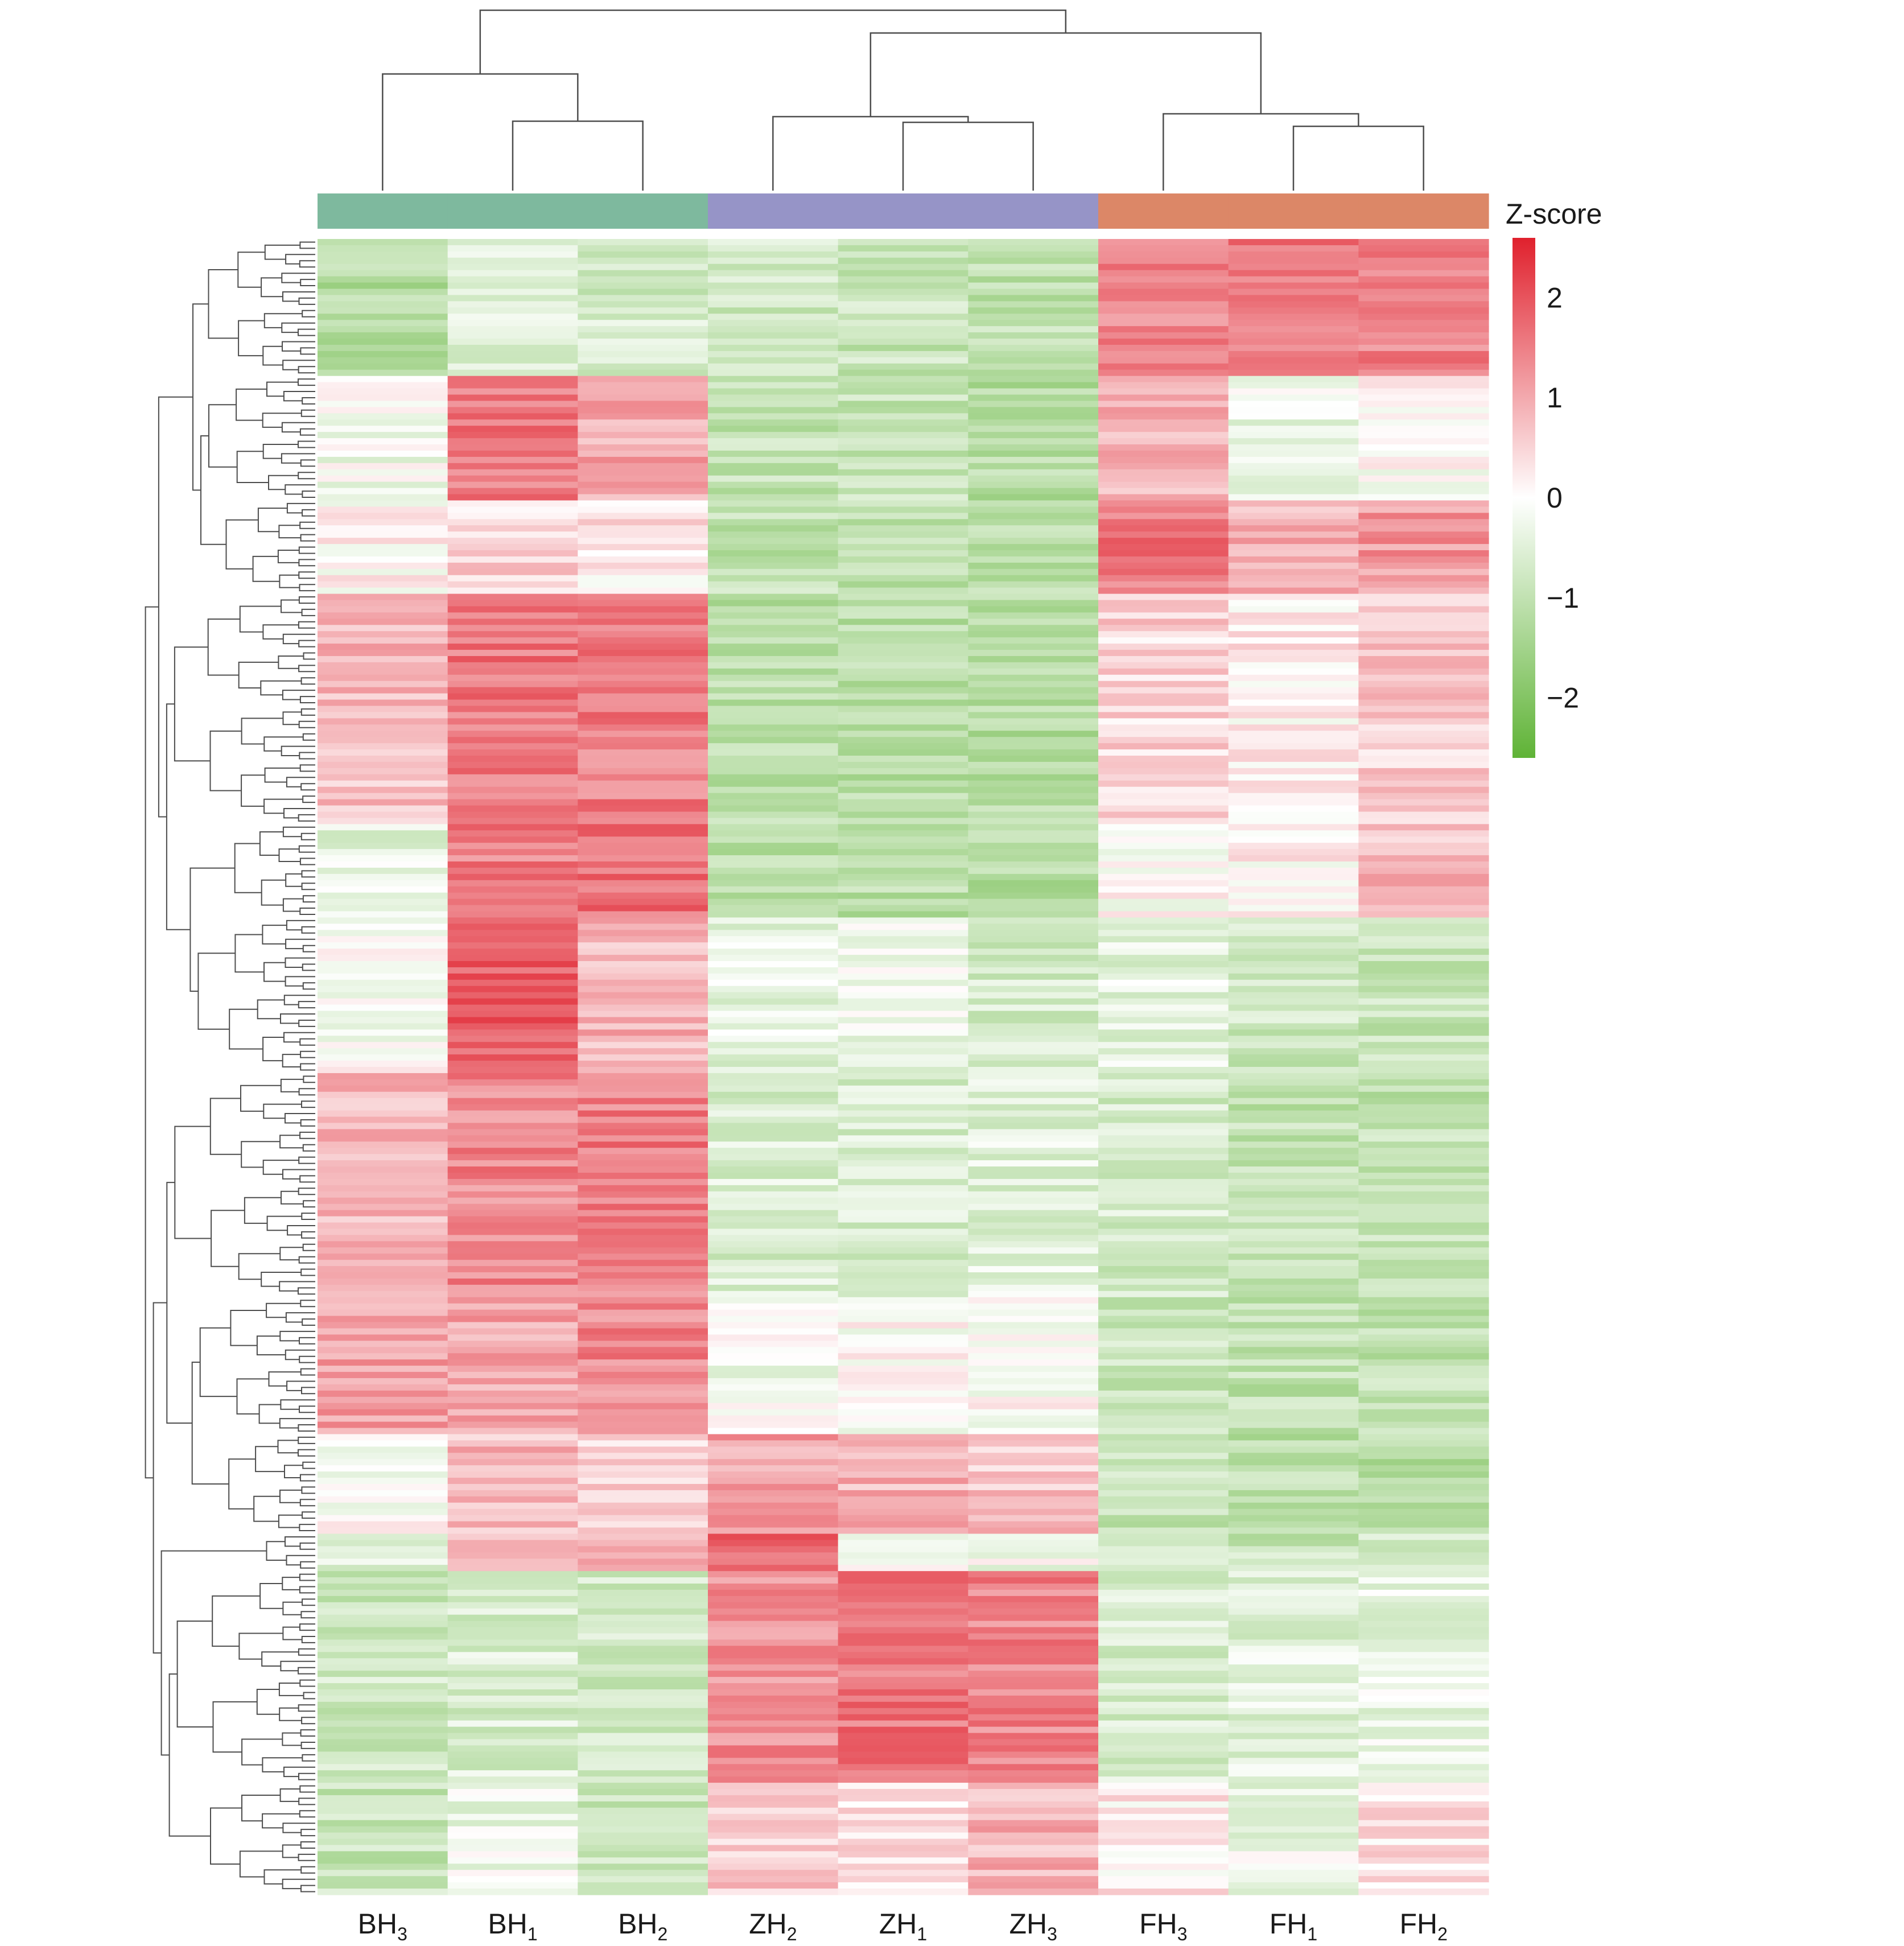 The image size is (1904, 1946). I want to click on group-annotation-cell, so click(904, 211).